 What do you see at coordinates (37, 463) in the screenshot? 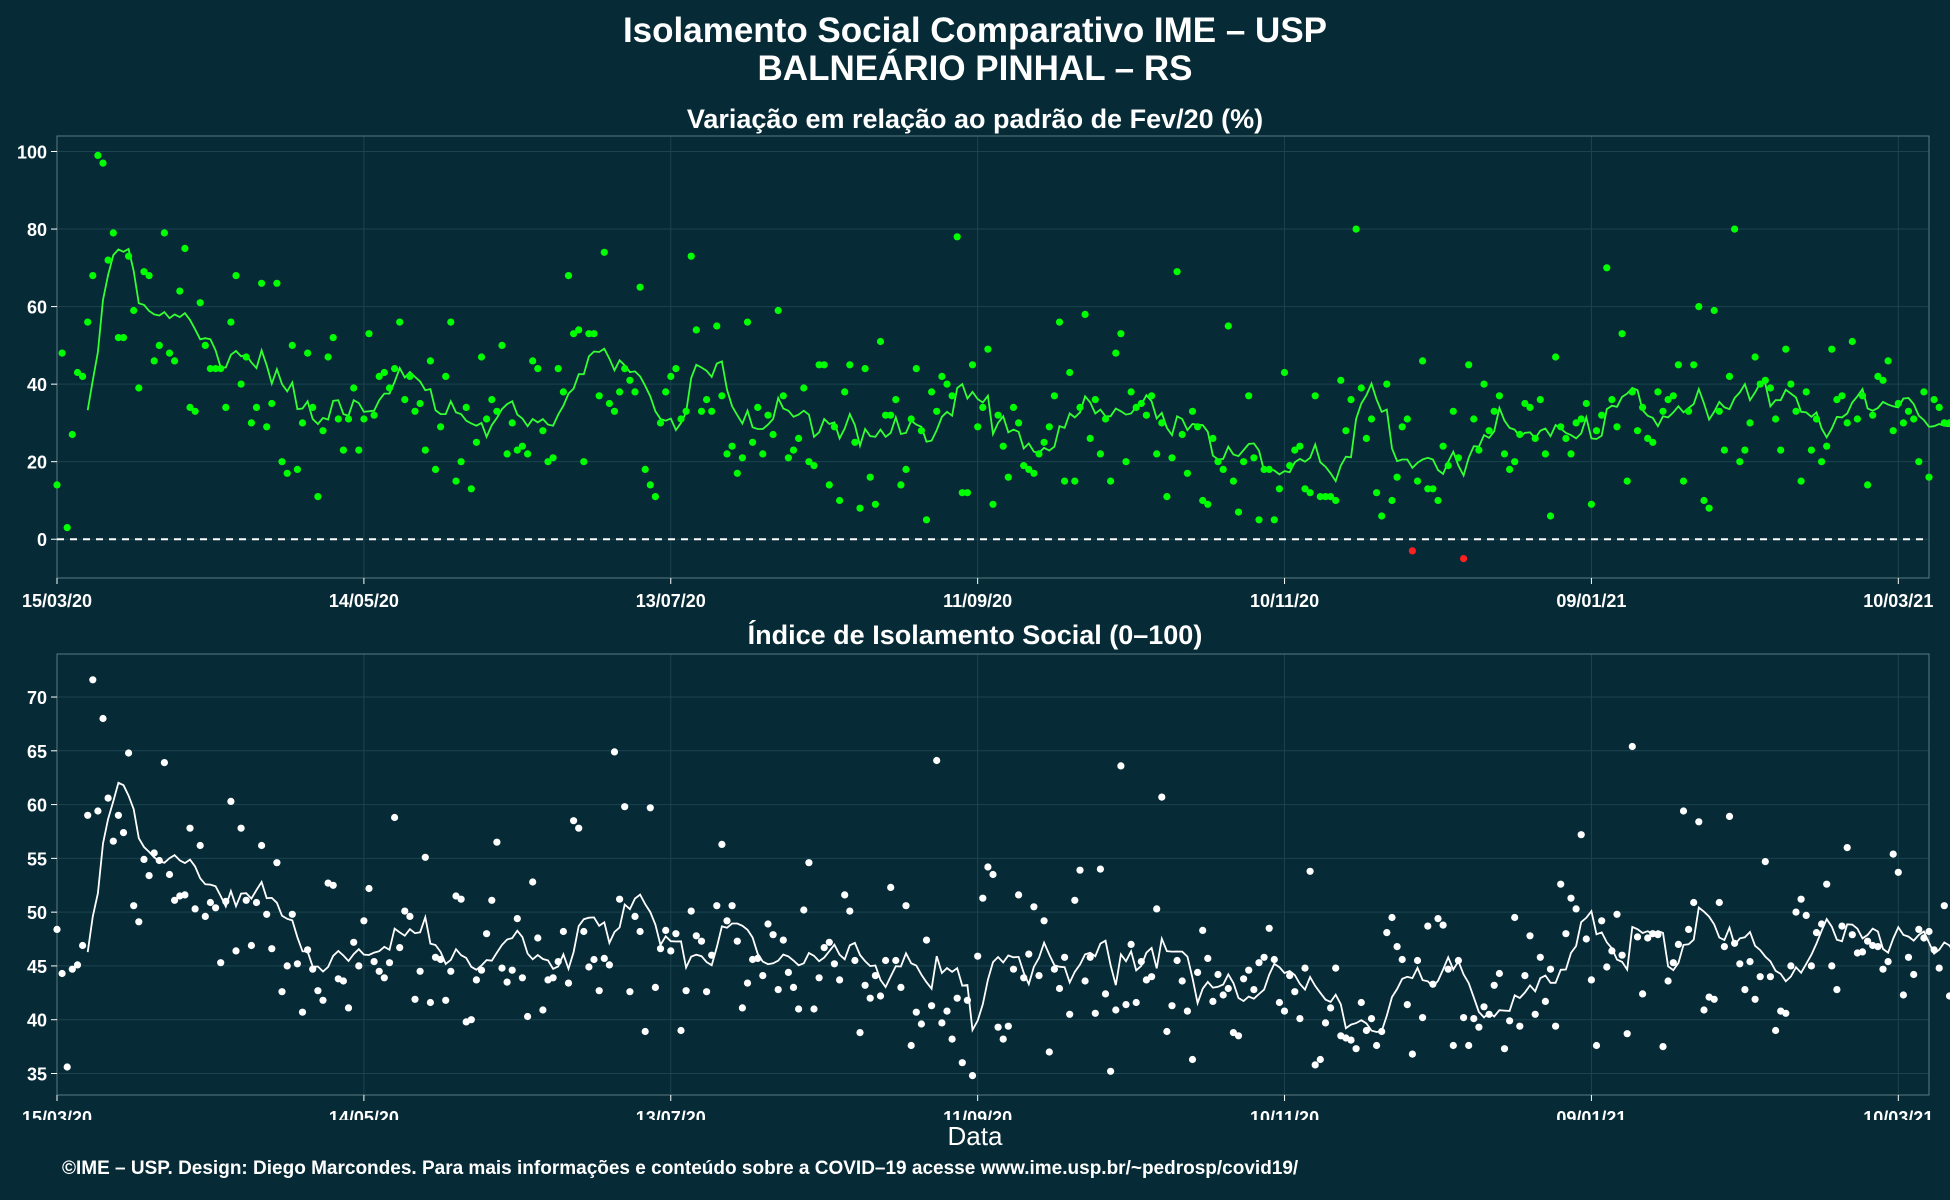
I see `y-tick-label: 20` at bounding box center [37, 463].